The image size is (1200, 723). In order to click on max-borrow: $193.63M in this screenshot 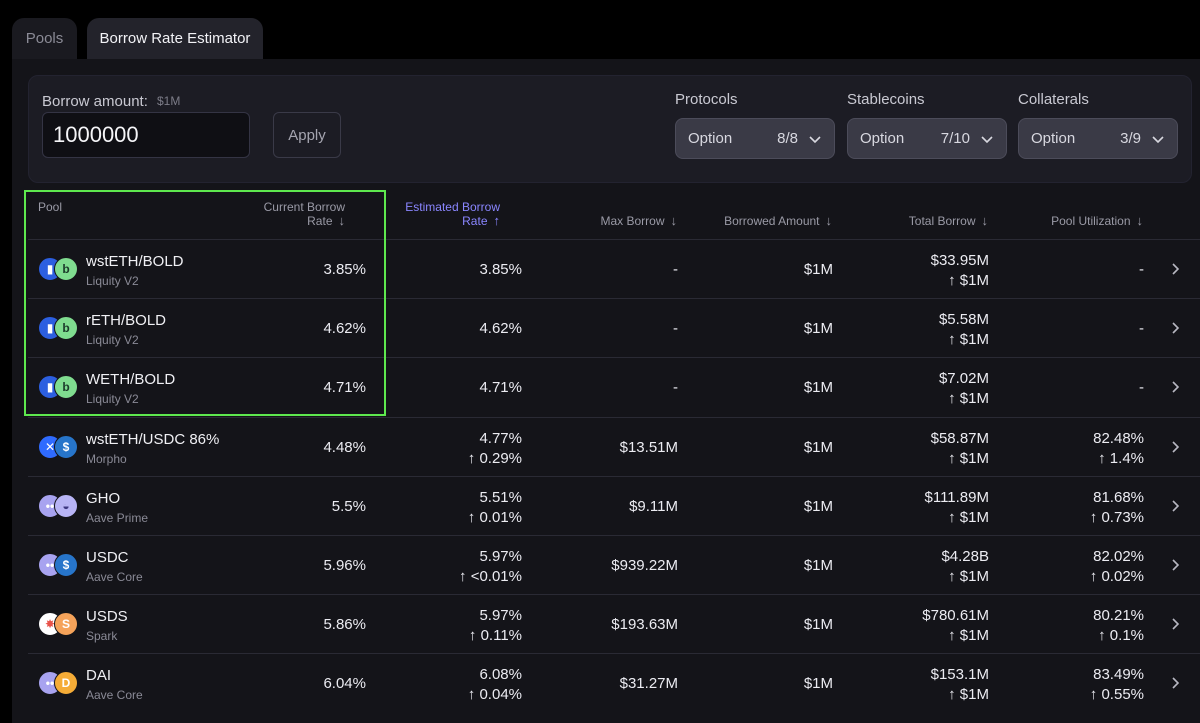, I will do `click(644, 625)`.